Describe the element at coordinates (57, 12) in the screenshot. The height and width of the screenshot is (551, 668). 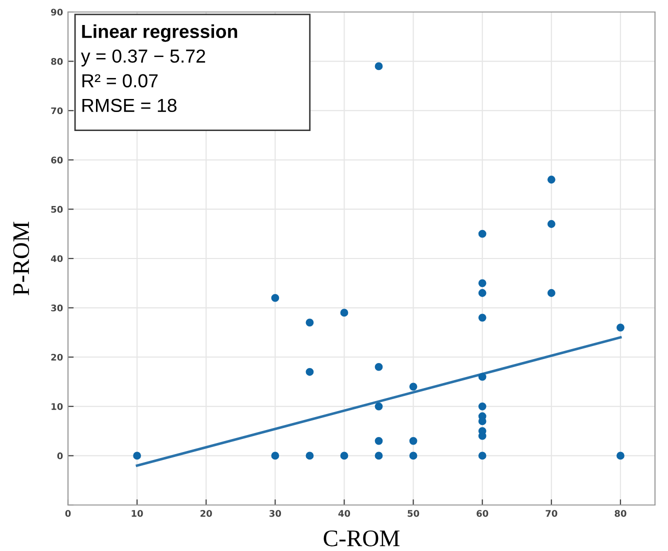
I see `y-tick-label: 90` at that location.